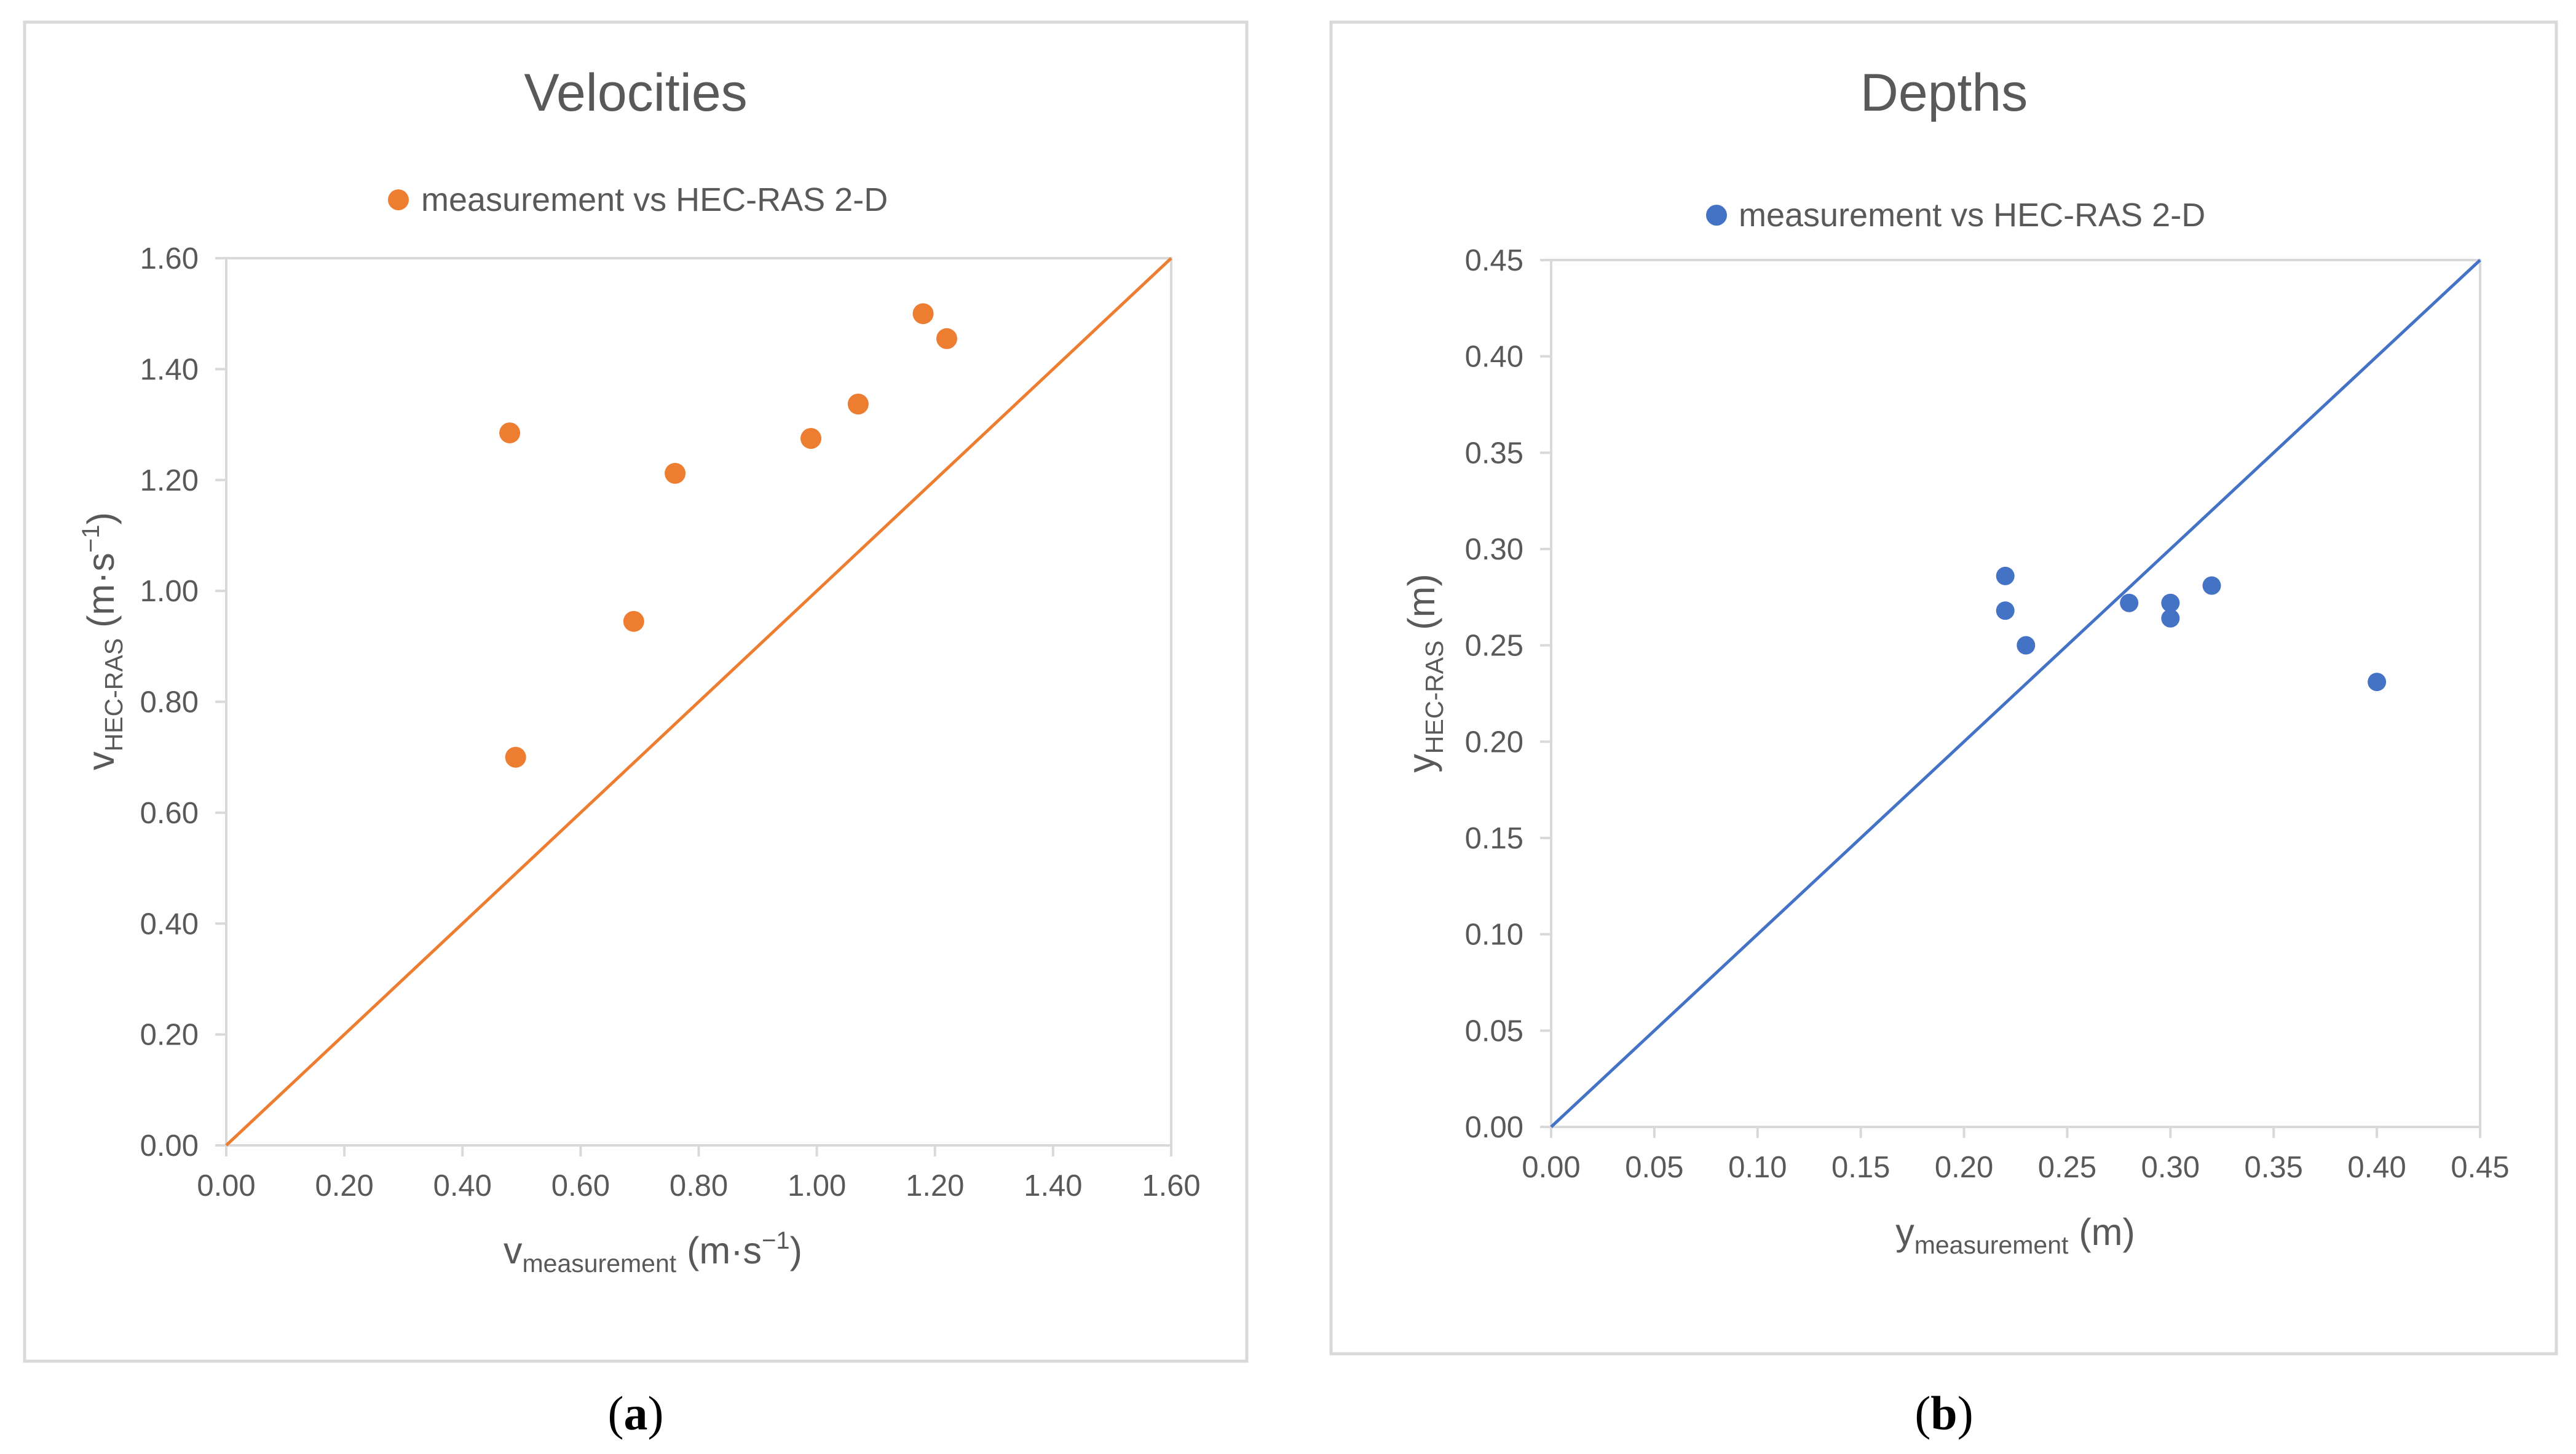 The width and height of the screenshot is (2576, 1454). What do you see at coordinates (1494, 260) in the screenshot?
I see `y-tick-label: 0.45` at bounding box center [1494, 260].